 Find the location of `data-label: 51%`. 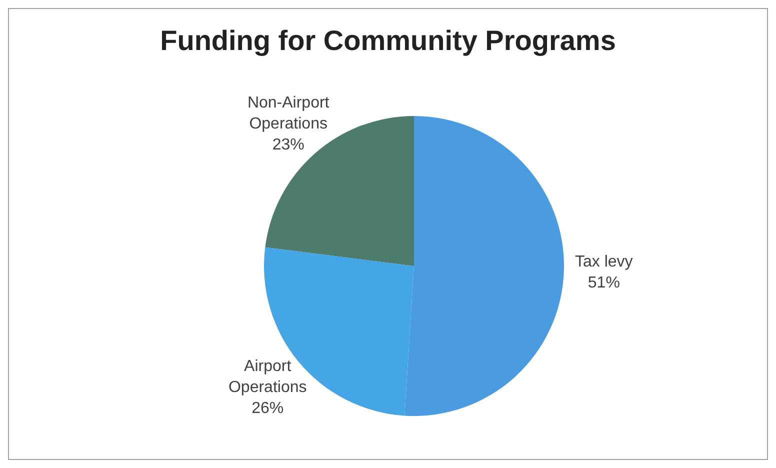

data-label: 51% is located at coordinates (604, 282).